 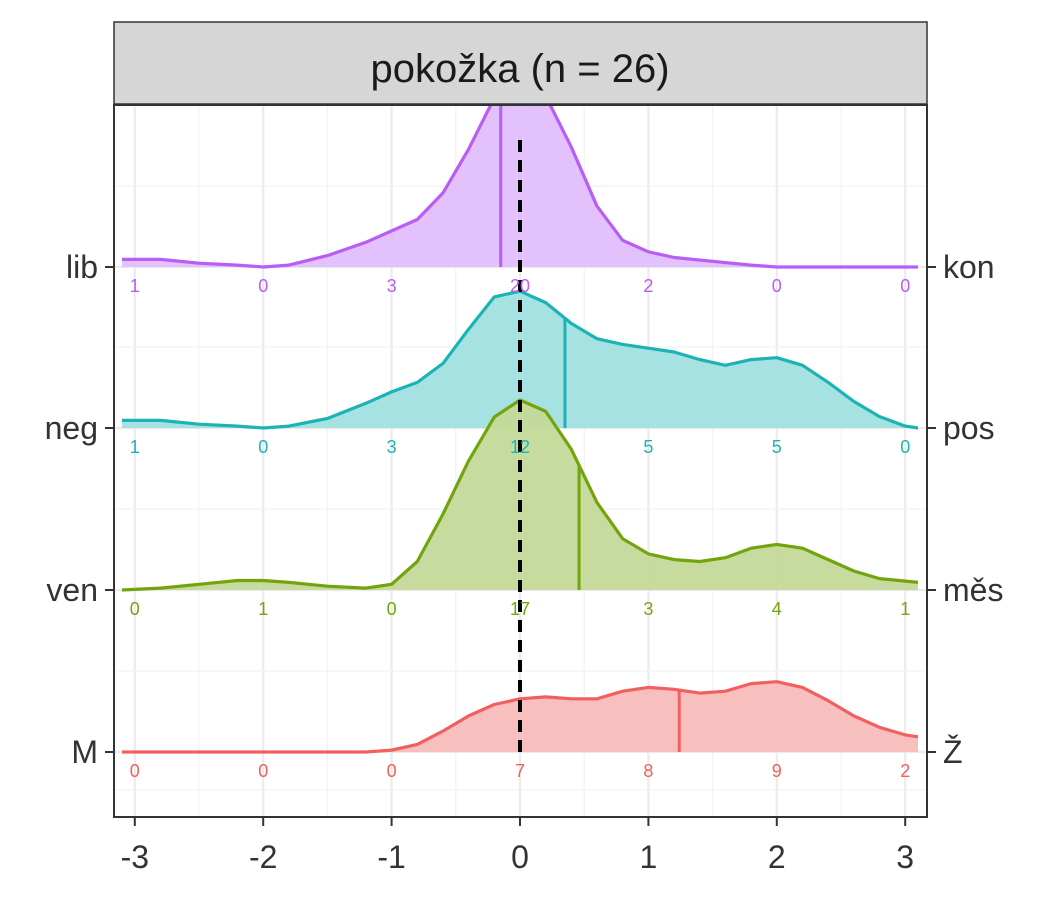 I want to click on ridge-M, so click(x=520, y=717).